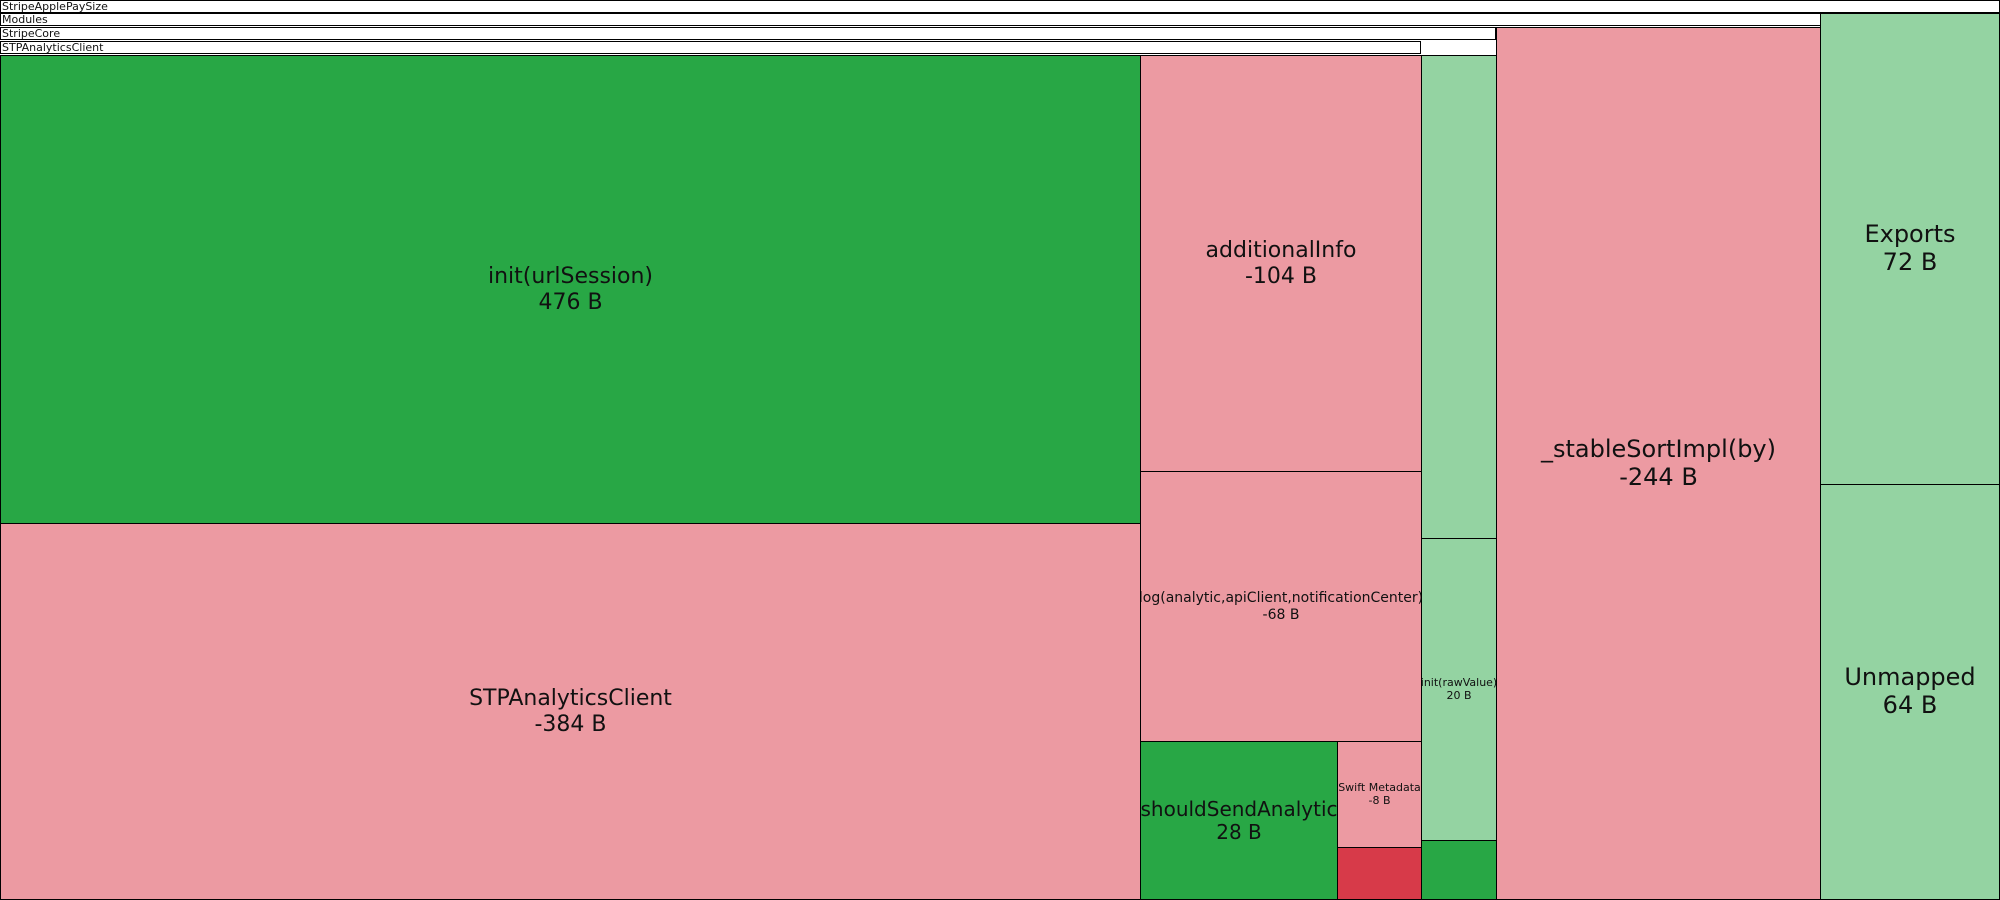  What do you see at coordinates (1281, 251) in the screenshot?
I see `tile-name-label: additionalInfo` at bounding box center [1281, 251].